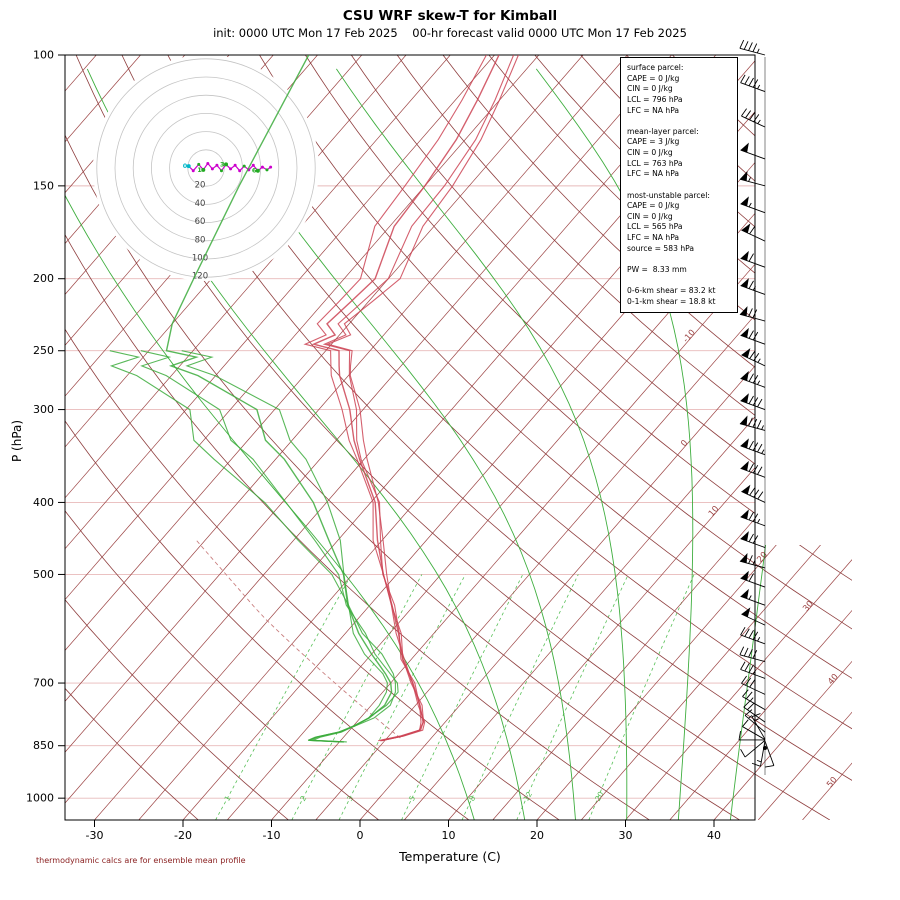 This screenshot has height=900, width=900. Describe the element at coordinates (200, 277) in the screenshot. I see `svg-text: 120` at that location.